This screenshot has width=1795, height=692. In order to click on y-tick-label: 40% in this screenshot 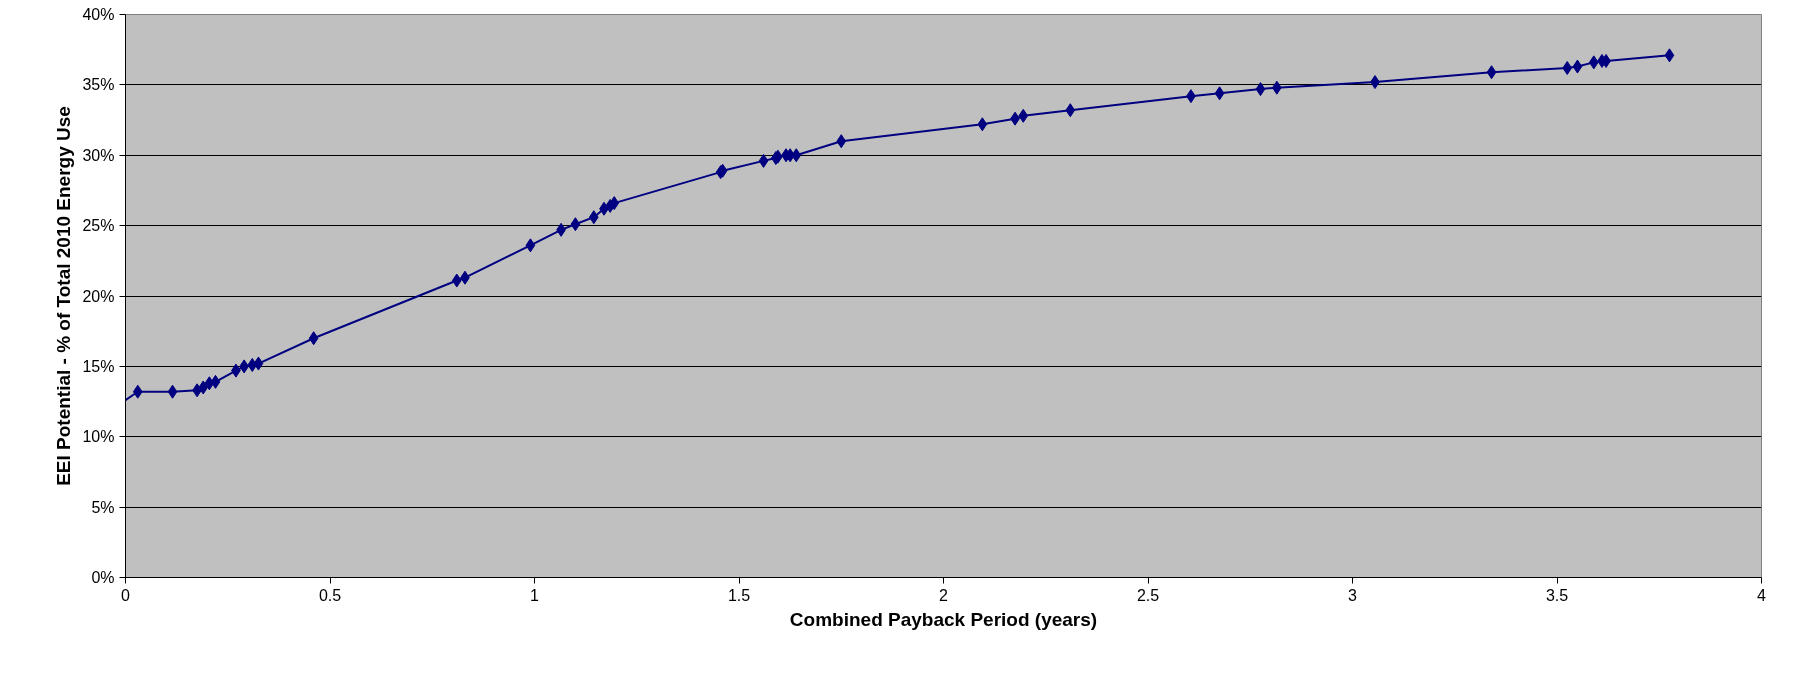, I will do `click(98, 14)`.